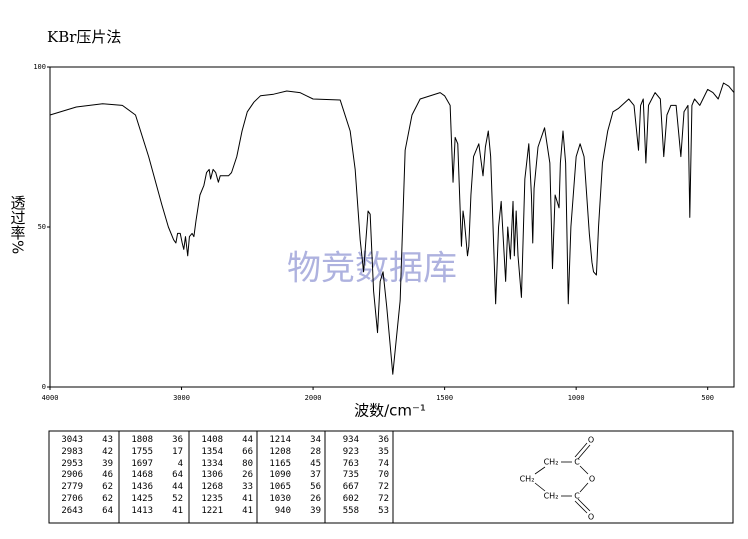 This screenshot has height=539, width=748. Describe the element at coordinates (383, 463) in the screenshot. I see `peak-transmittance: 74` at that location.